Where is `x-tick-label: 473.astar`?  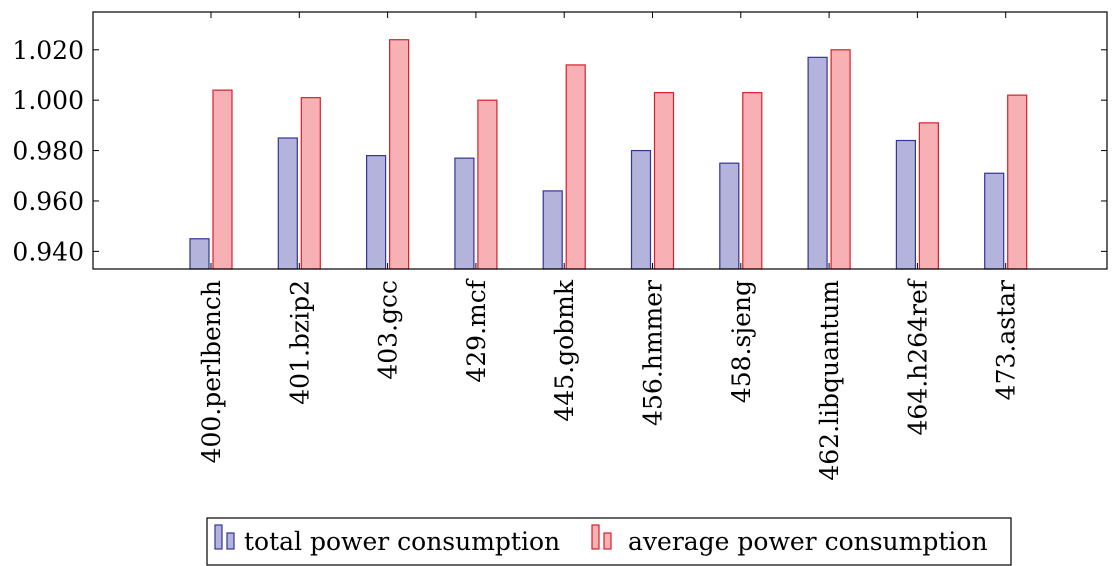
x-tick-label: 473.astar is located at coordinates (1006, 340).